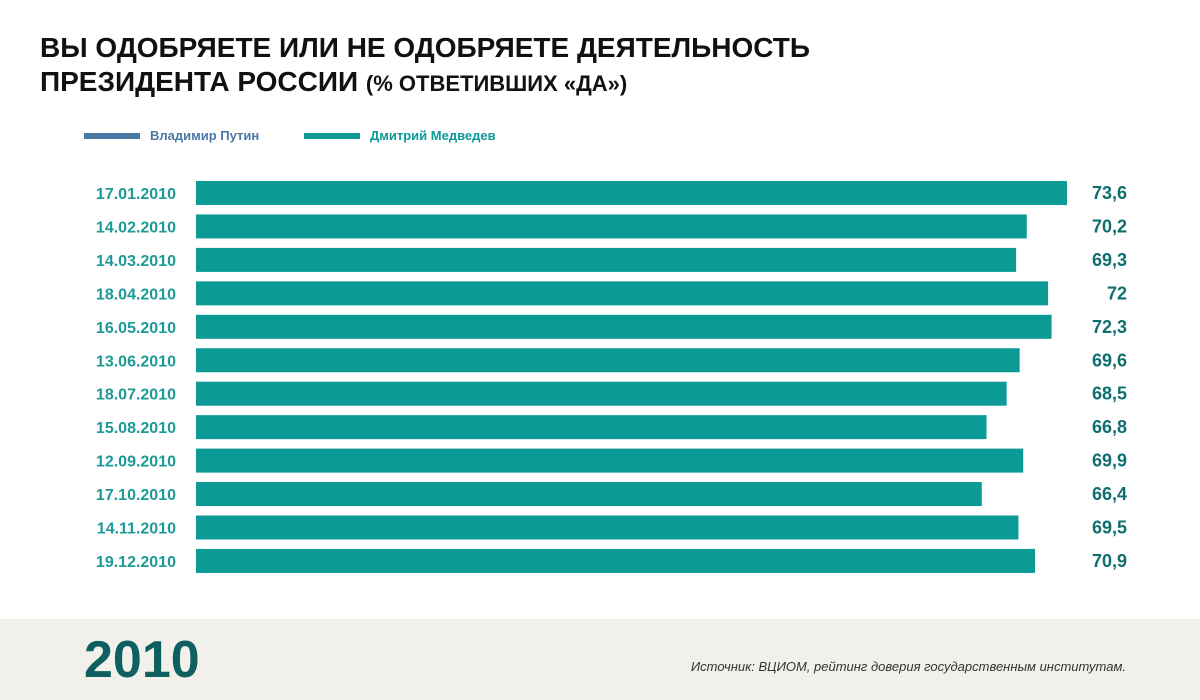 The width and height of the screenshot is (1200, 700). Describe the element at coordinates (1109, 427) in the screenshot. I see `value-label: 66,8` at that location.